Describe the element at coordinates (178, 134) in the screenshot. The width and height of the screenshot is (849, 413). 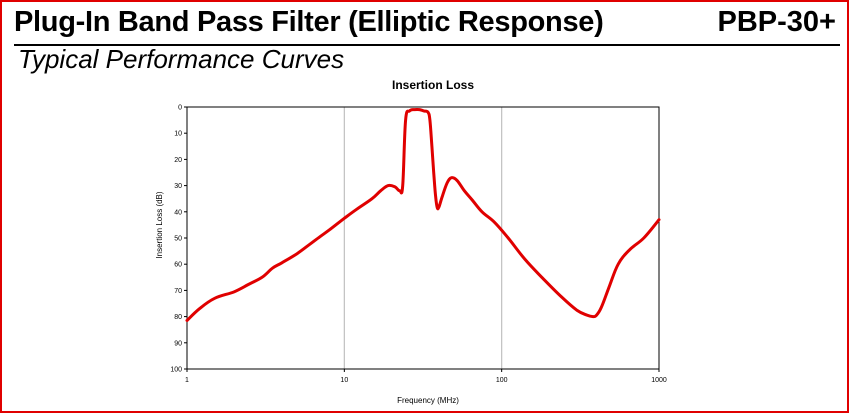
I see `y-tick-label: 10` at that location.